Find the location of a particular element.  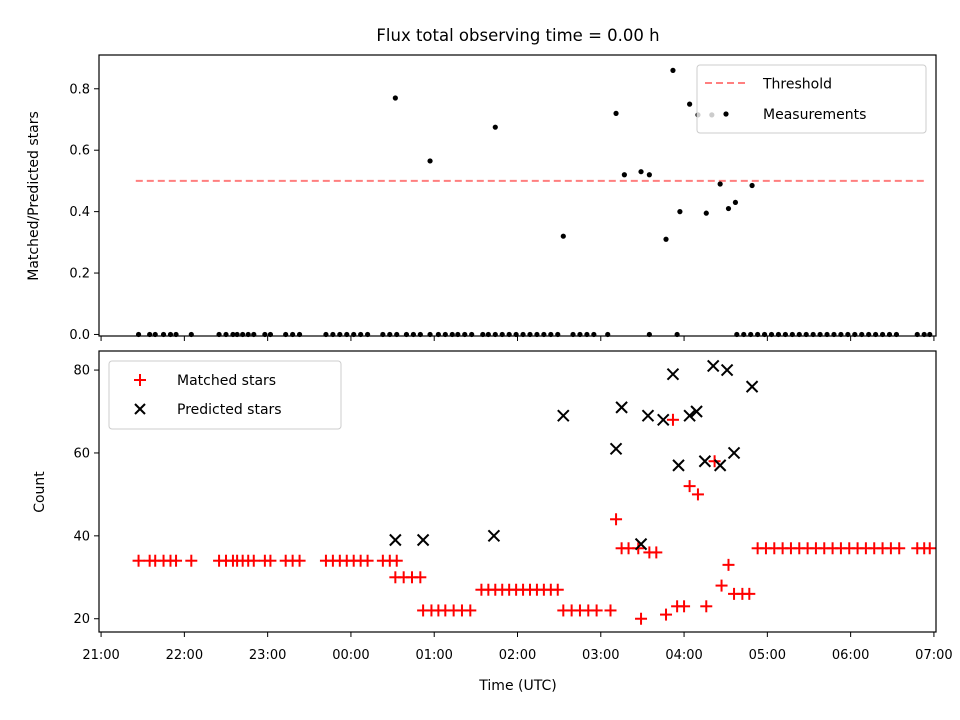

ratio-y-tick-label: 0.6 is located at coordinates (79, 151).